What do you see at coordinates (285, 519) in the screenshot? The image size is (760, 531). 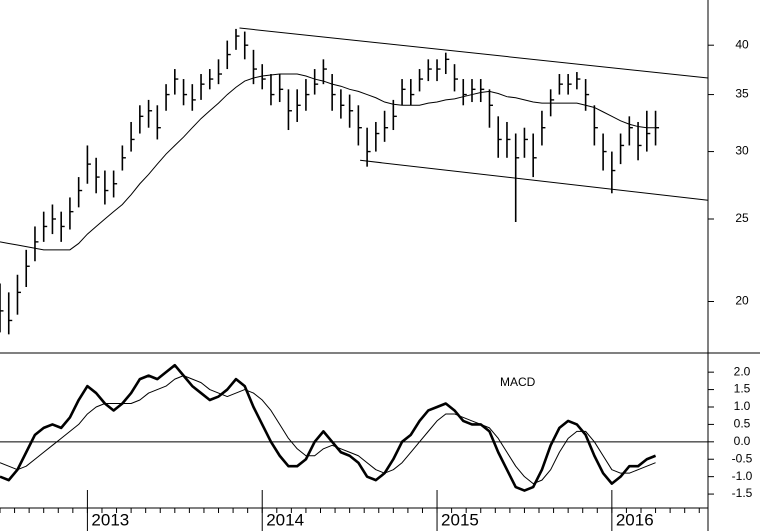 I see `x-tick-label: 2014` at bounding box center [285, 519].